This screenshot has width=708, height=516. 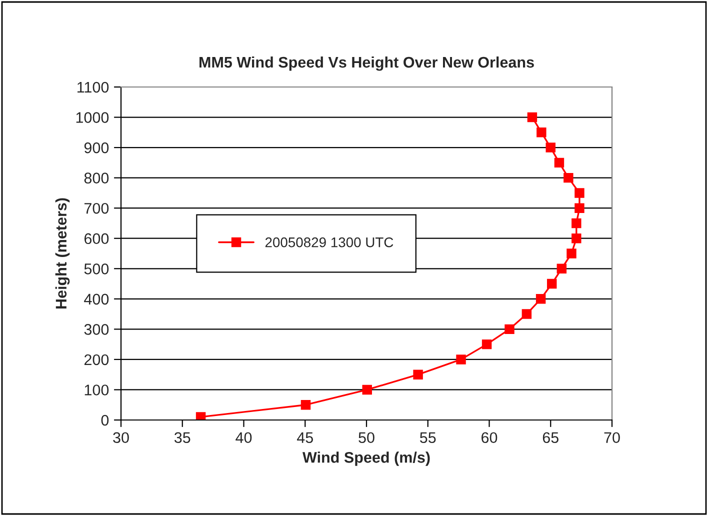 I want to click on x-tick-label: 30, so click(x=121, y=438).